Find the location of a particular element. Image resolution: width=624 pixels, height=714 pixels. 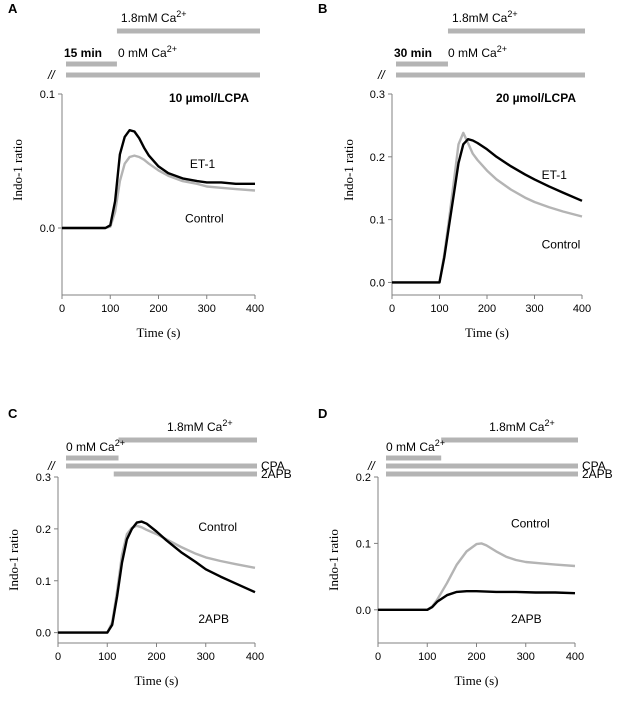

pretreatment-duration: 30 min is located at coordinates (413, 53).